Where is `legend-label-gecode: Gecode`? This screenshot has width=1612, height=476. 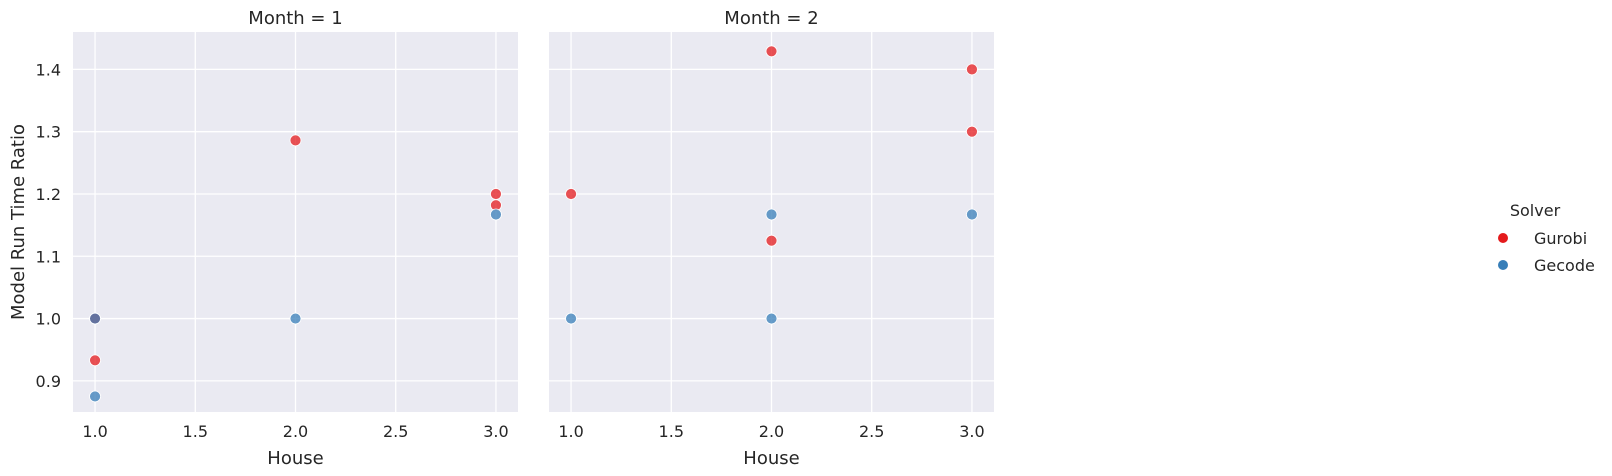
legend-label-gecode: Gecode is located at coordinates (1564, 265).